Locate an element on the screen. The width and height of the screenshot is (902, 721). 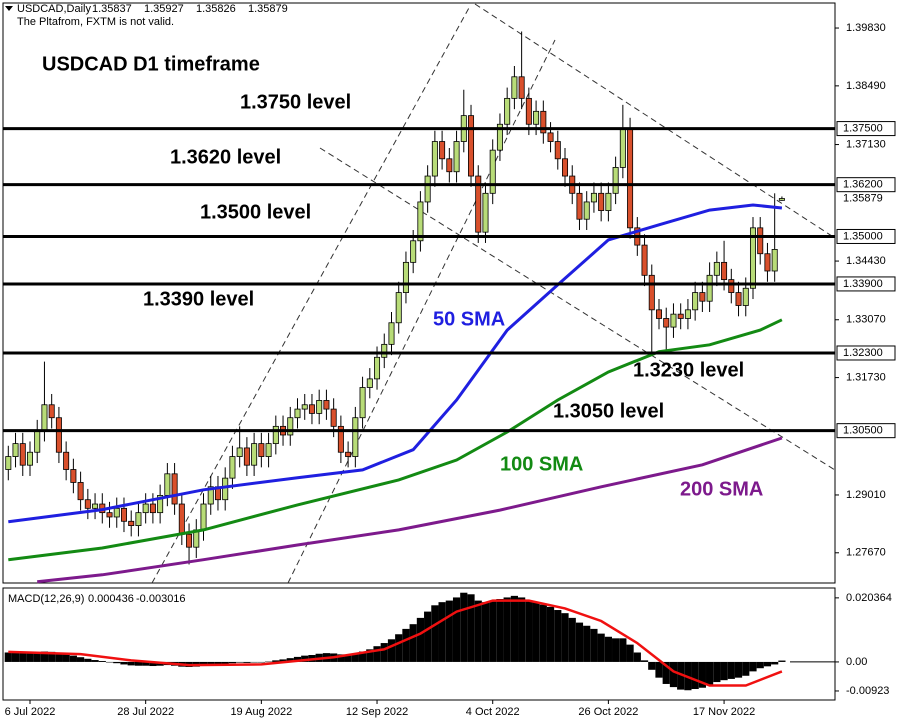
sma-label: 200 SMA is located at coordinates (721, 489).